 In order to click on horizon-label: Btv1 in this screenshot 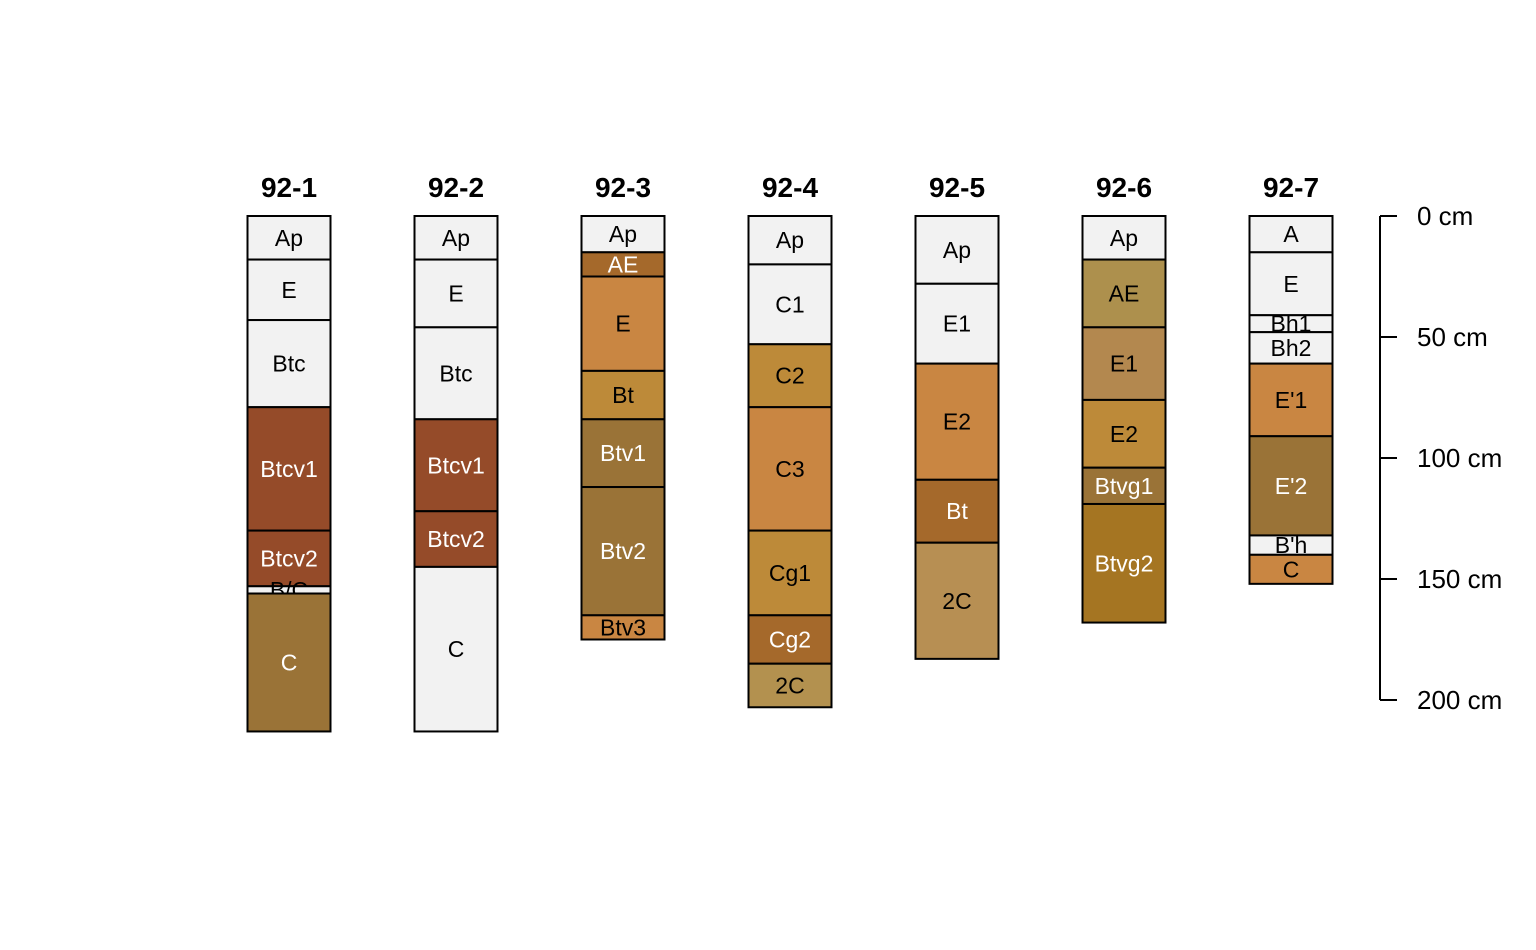, I will do `click(623, 453)`.